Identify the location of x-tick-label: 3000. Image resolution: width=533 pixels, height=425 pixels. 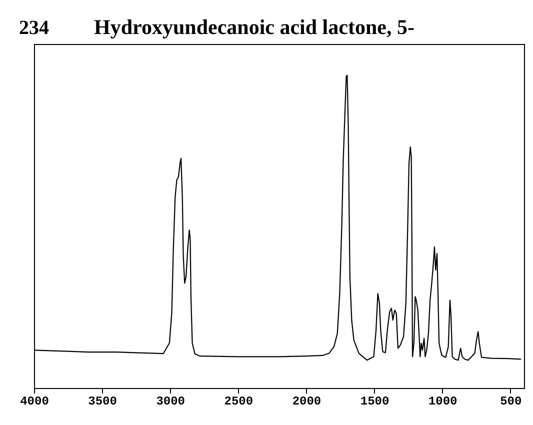
(171, 401).